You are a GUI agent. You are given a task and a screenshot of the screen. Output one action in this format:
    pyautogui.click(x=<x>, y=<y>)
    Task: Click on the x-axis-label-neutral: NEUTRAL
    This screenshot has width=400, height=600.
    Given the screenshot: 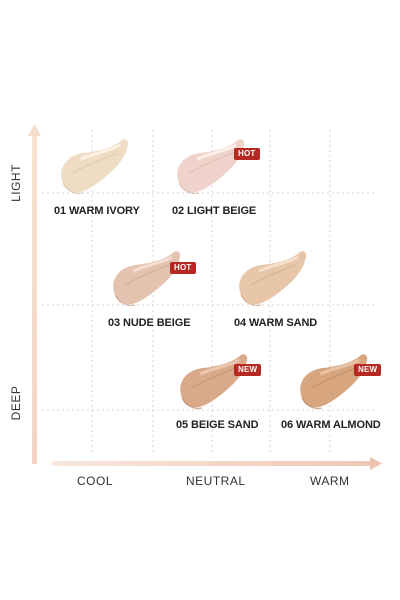 What is the action you would take?
    pyautogui.click(x=216, y=481)
    